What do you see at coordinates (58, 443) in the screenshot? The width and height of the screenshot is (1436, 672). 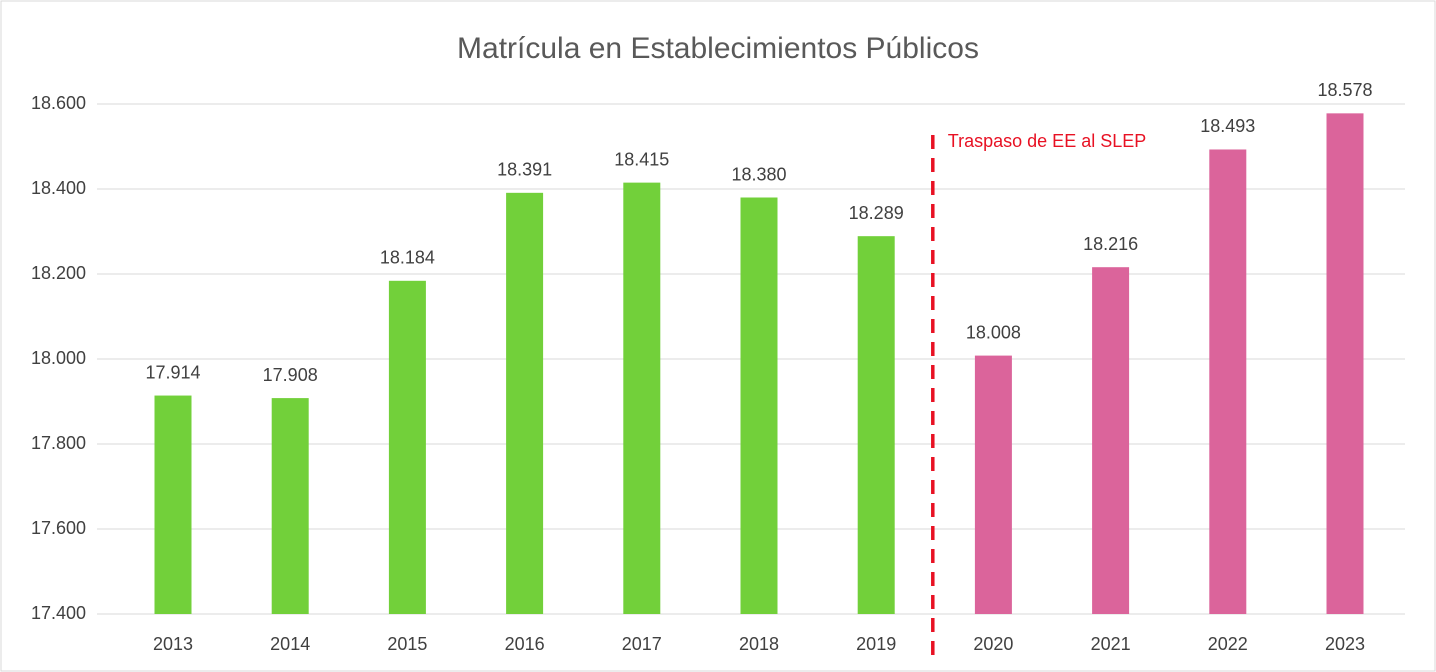 I see `y-tick-label: 17.800` at bounding box center [58, 443].